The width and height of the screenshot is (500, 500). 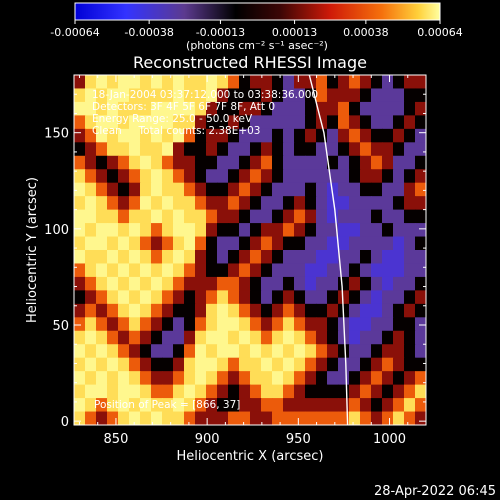 I want to click on colorbar-units-label: (photons cm⁻² s⁻¹ asec⁻²), so click(x=257, y=45).